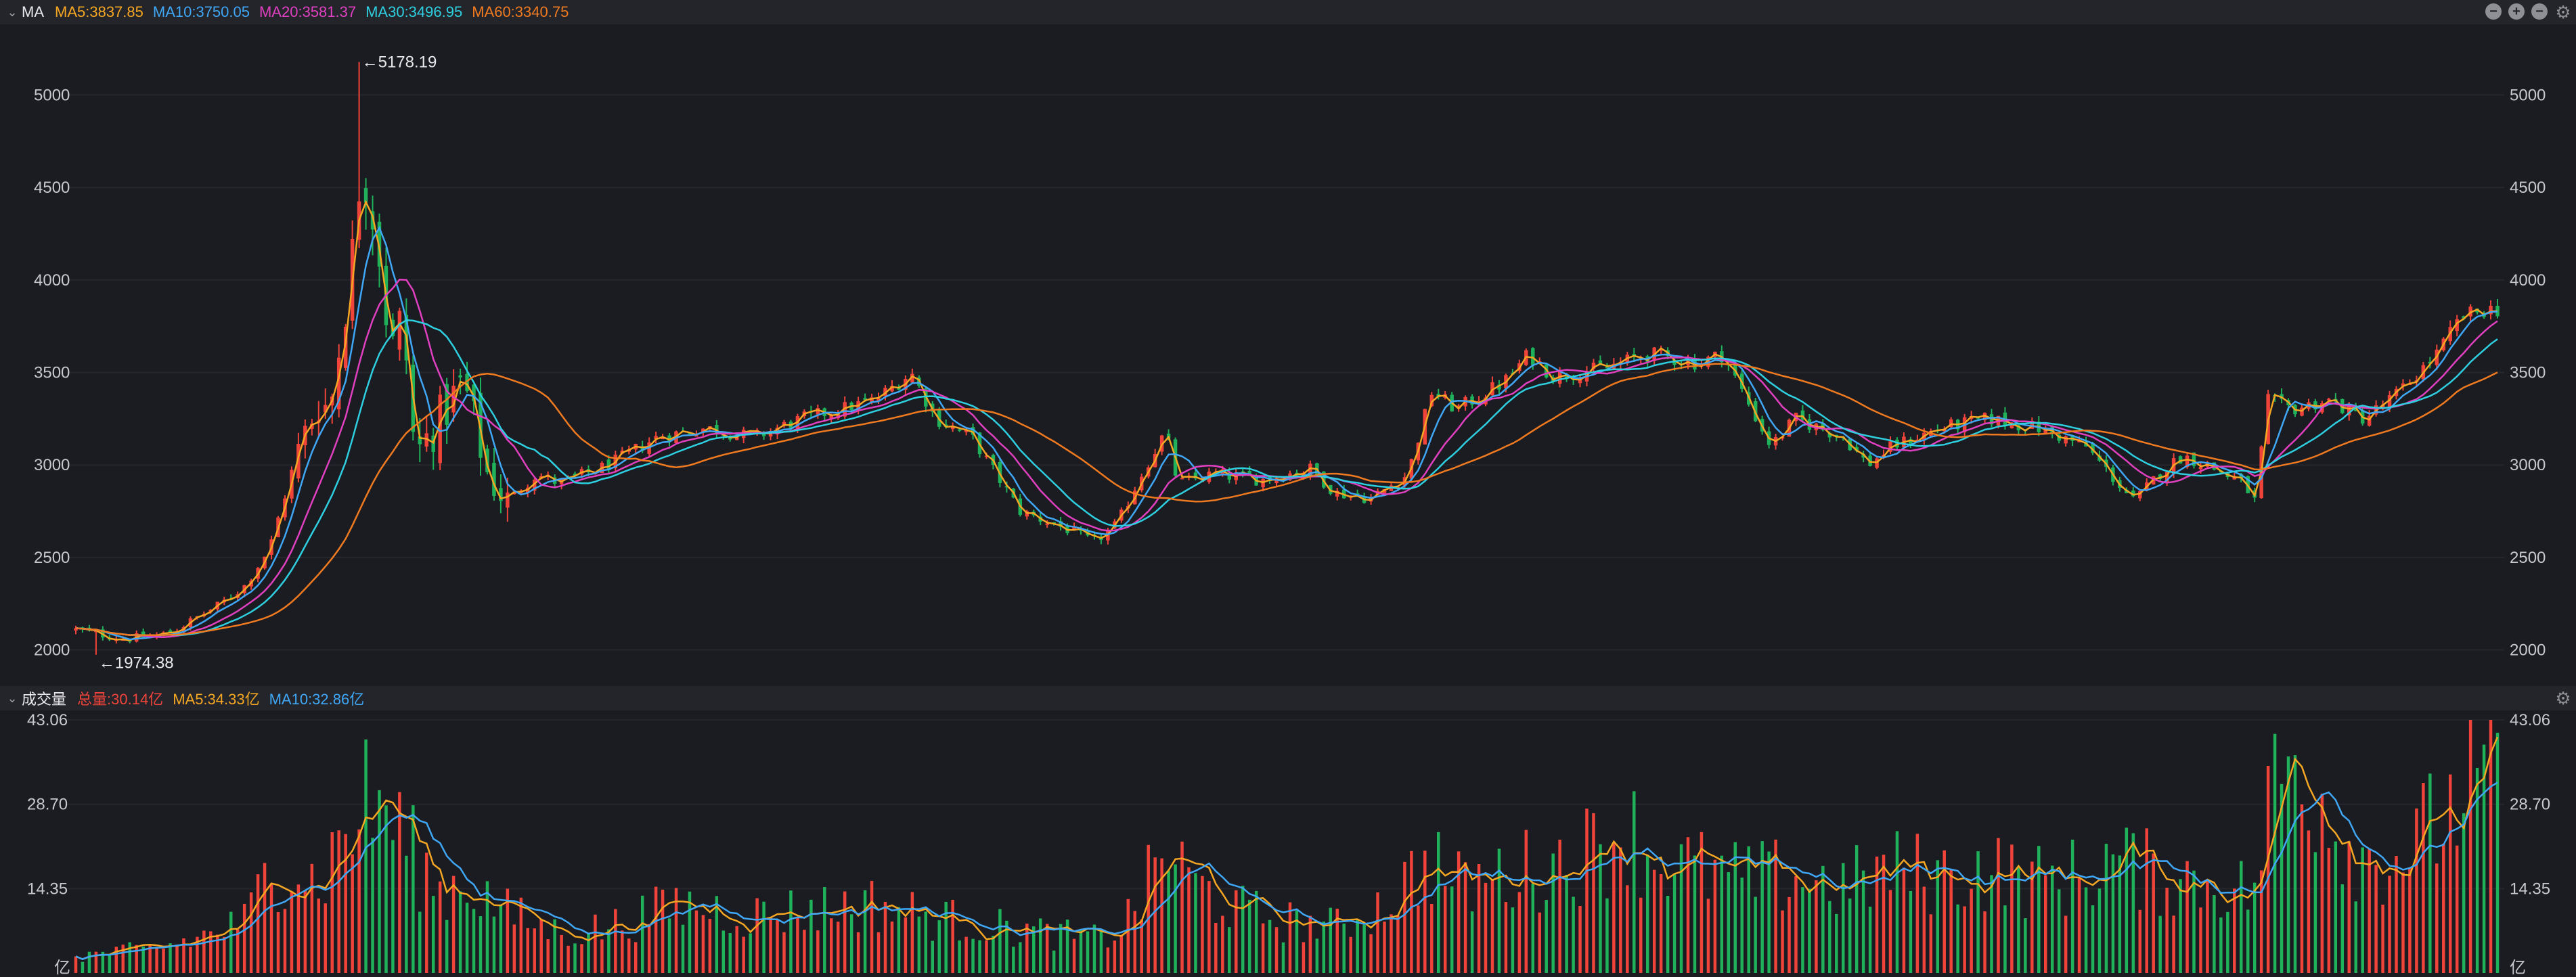  I want to click on high-annotation: ←5178.19, so click(399, 63).